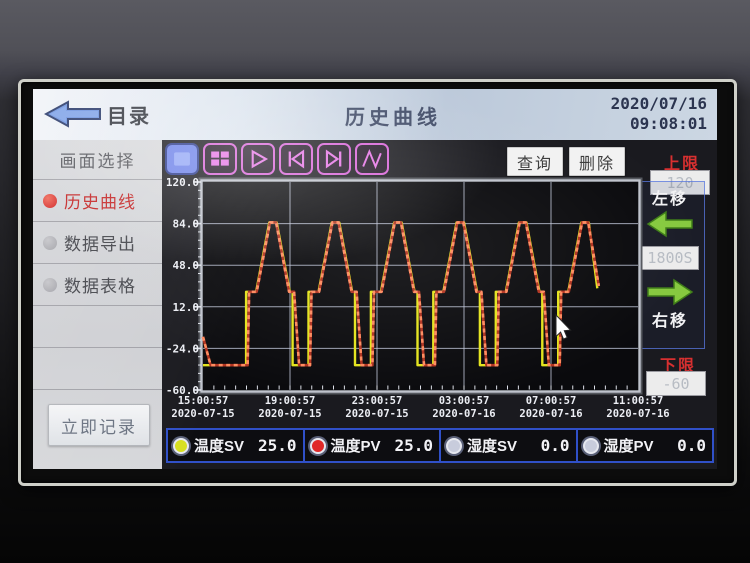  Describe the element at coordinates (680, 182) in the screenshot. I see `upper-limit-field: 120` at that location.